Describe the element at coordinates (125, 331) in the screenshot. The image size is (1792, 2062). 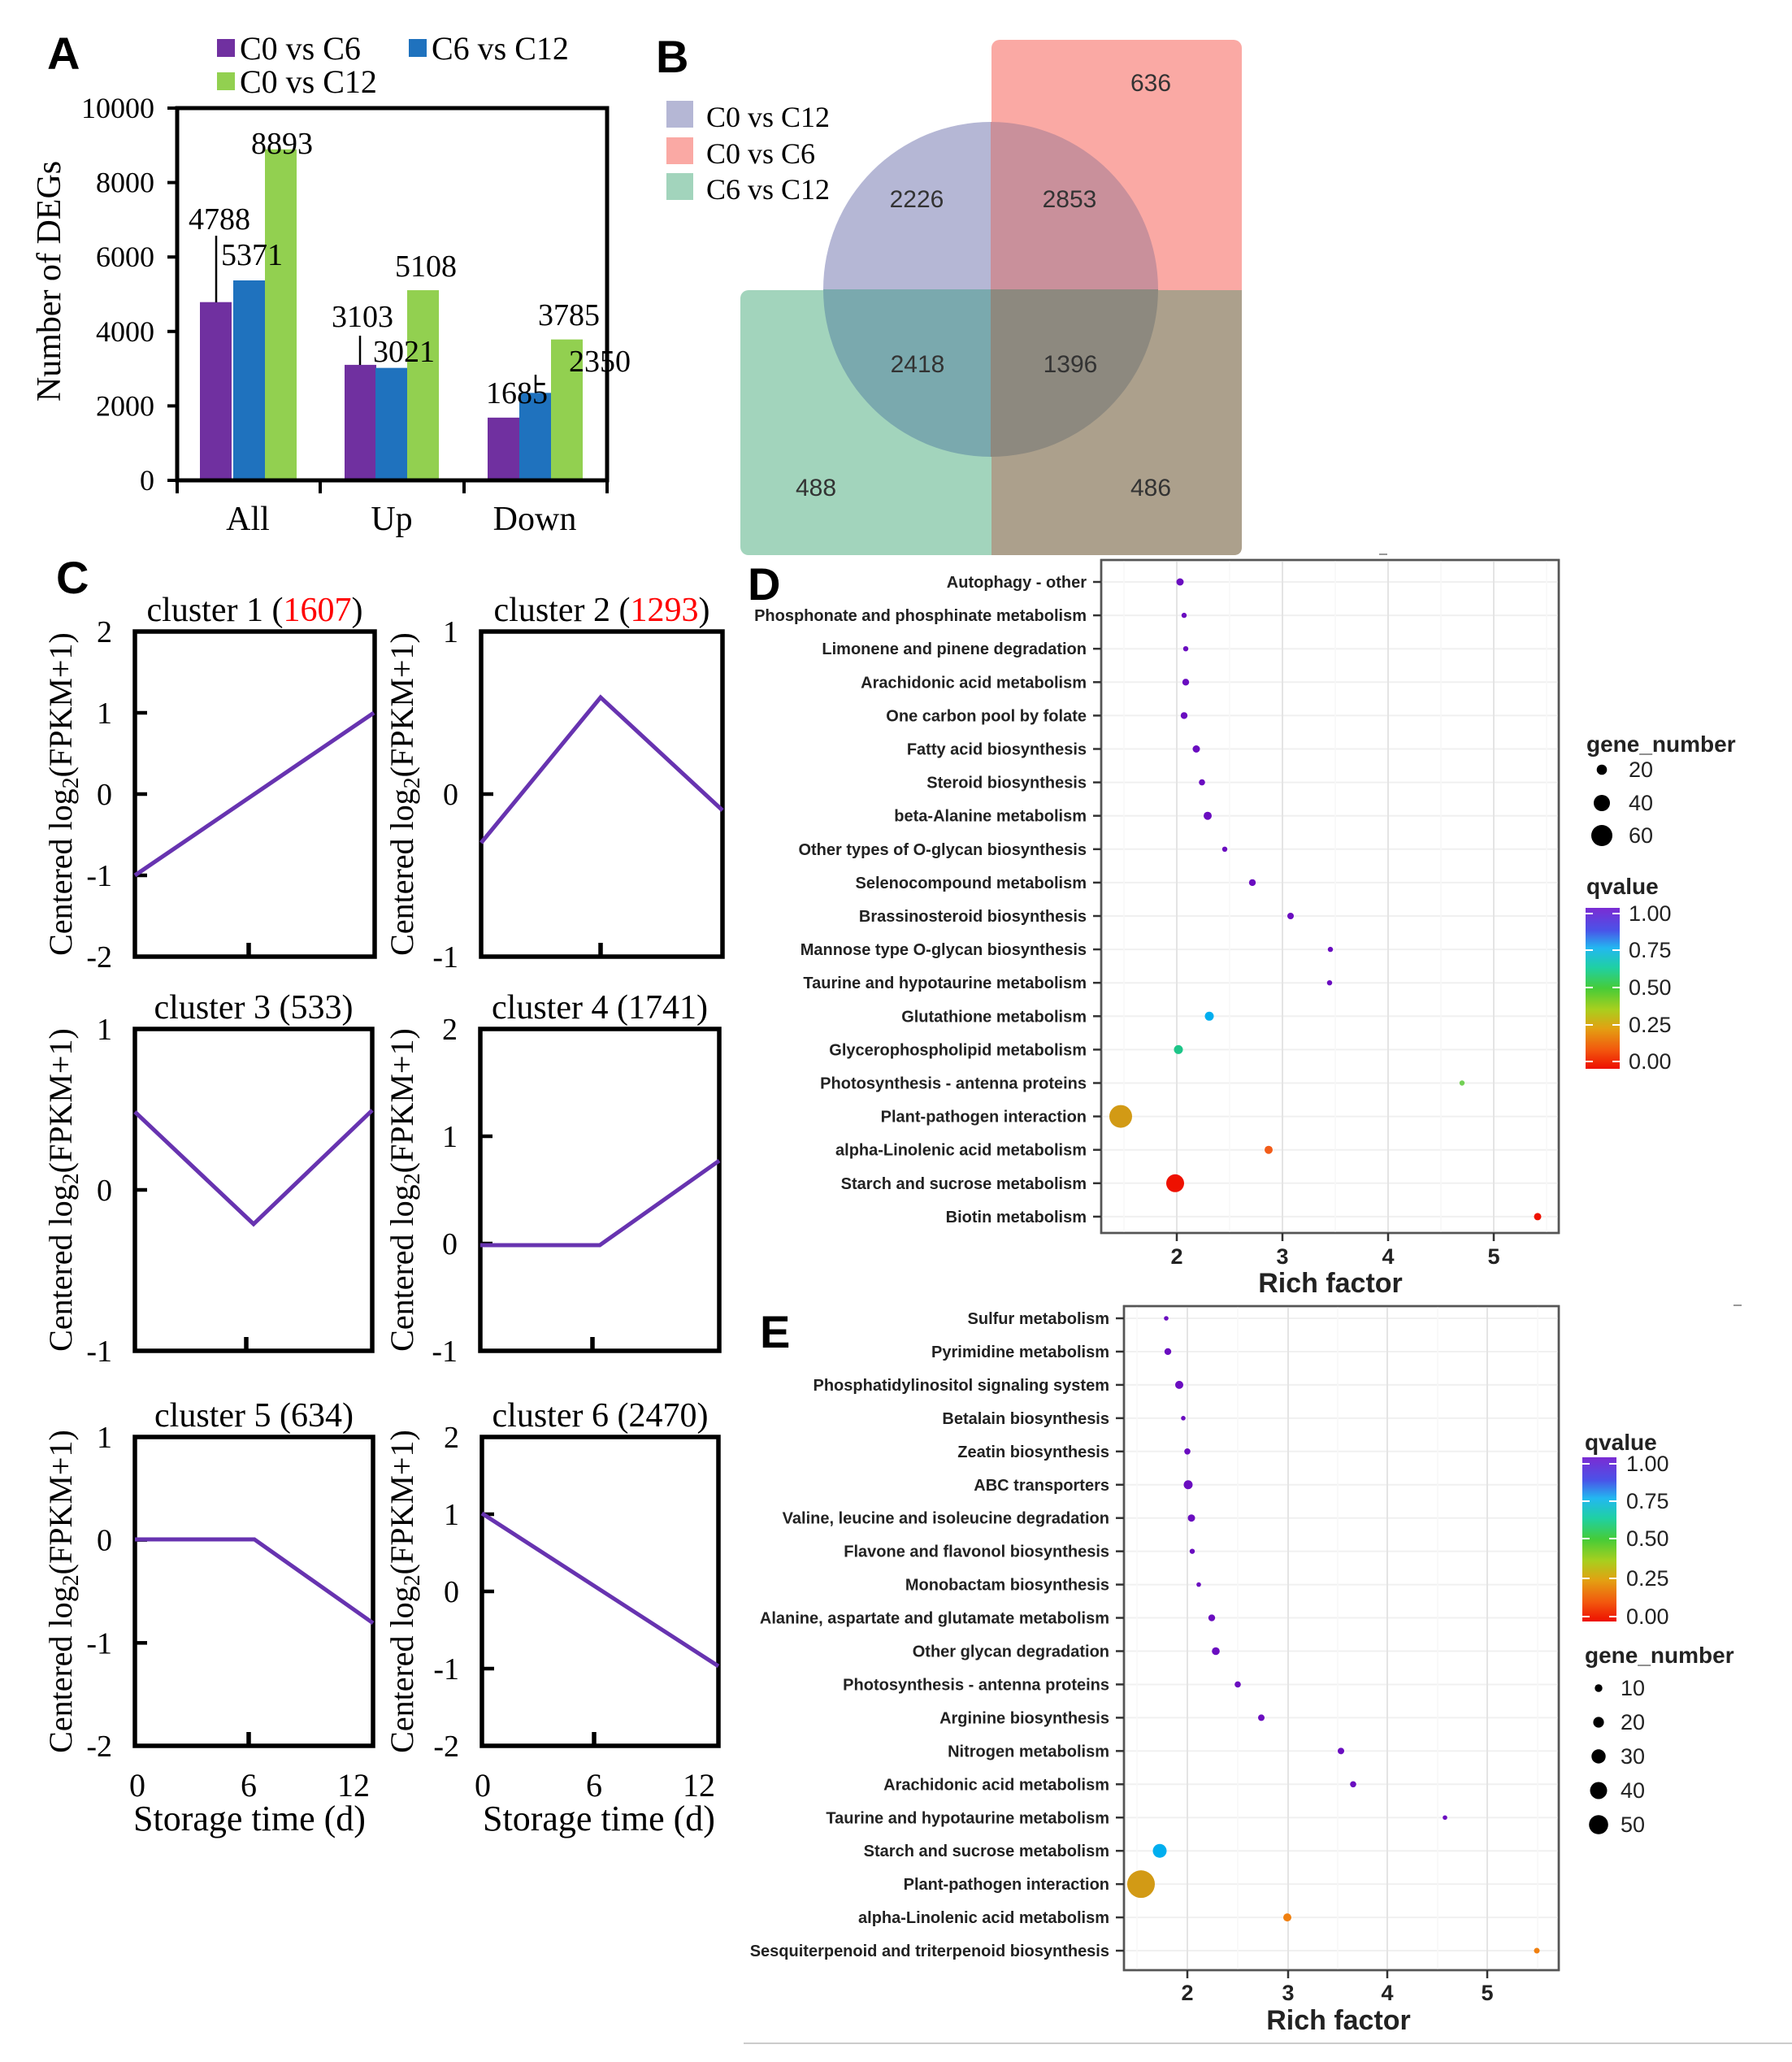
I see `svg-text: 4000` at that location.